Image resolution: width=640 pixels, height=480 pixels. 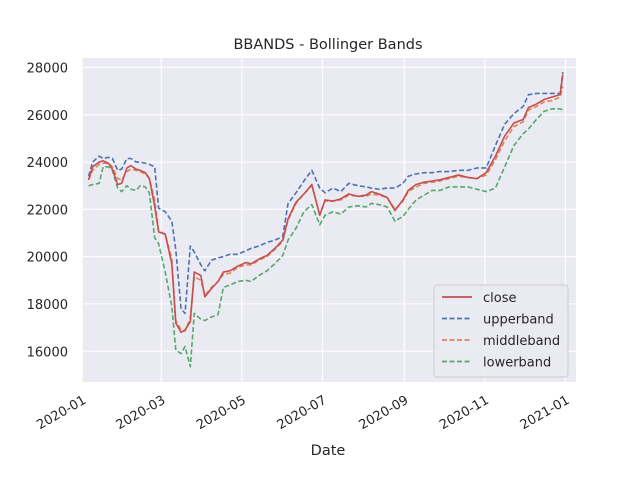 I want to click on legend-label-close: close, so click(x=499, y=298).